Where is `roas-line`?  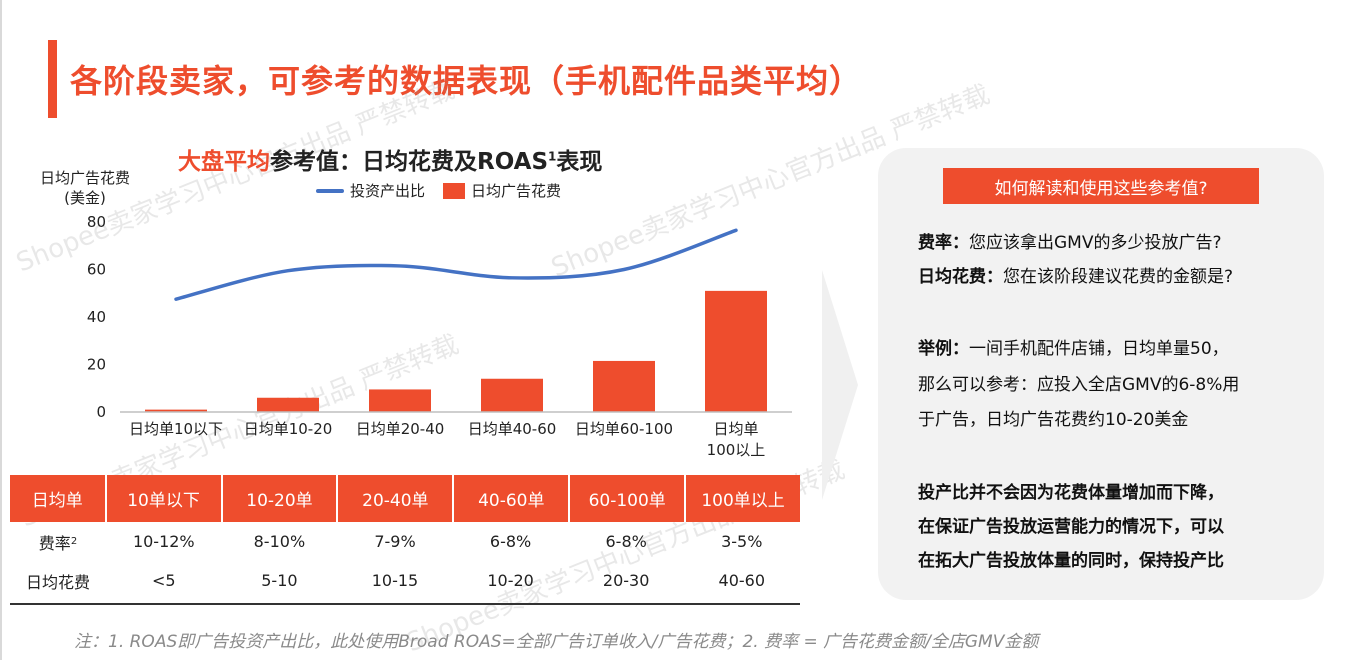
roas-line is located at coordinates (456, 264).